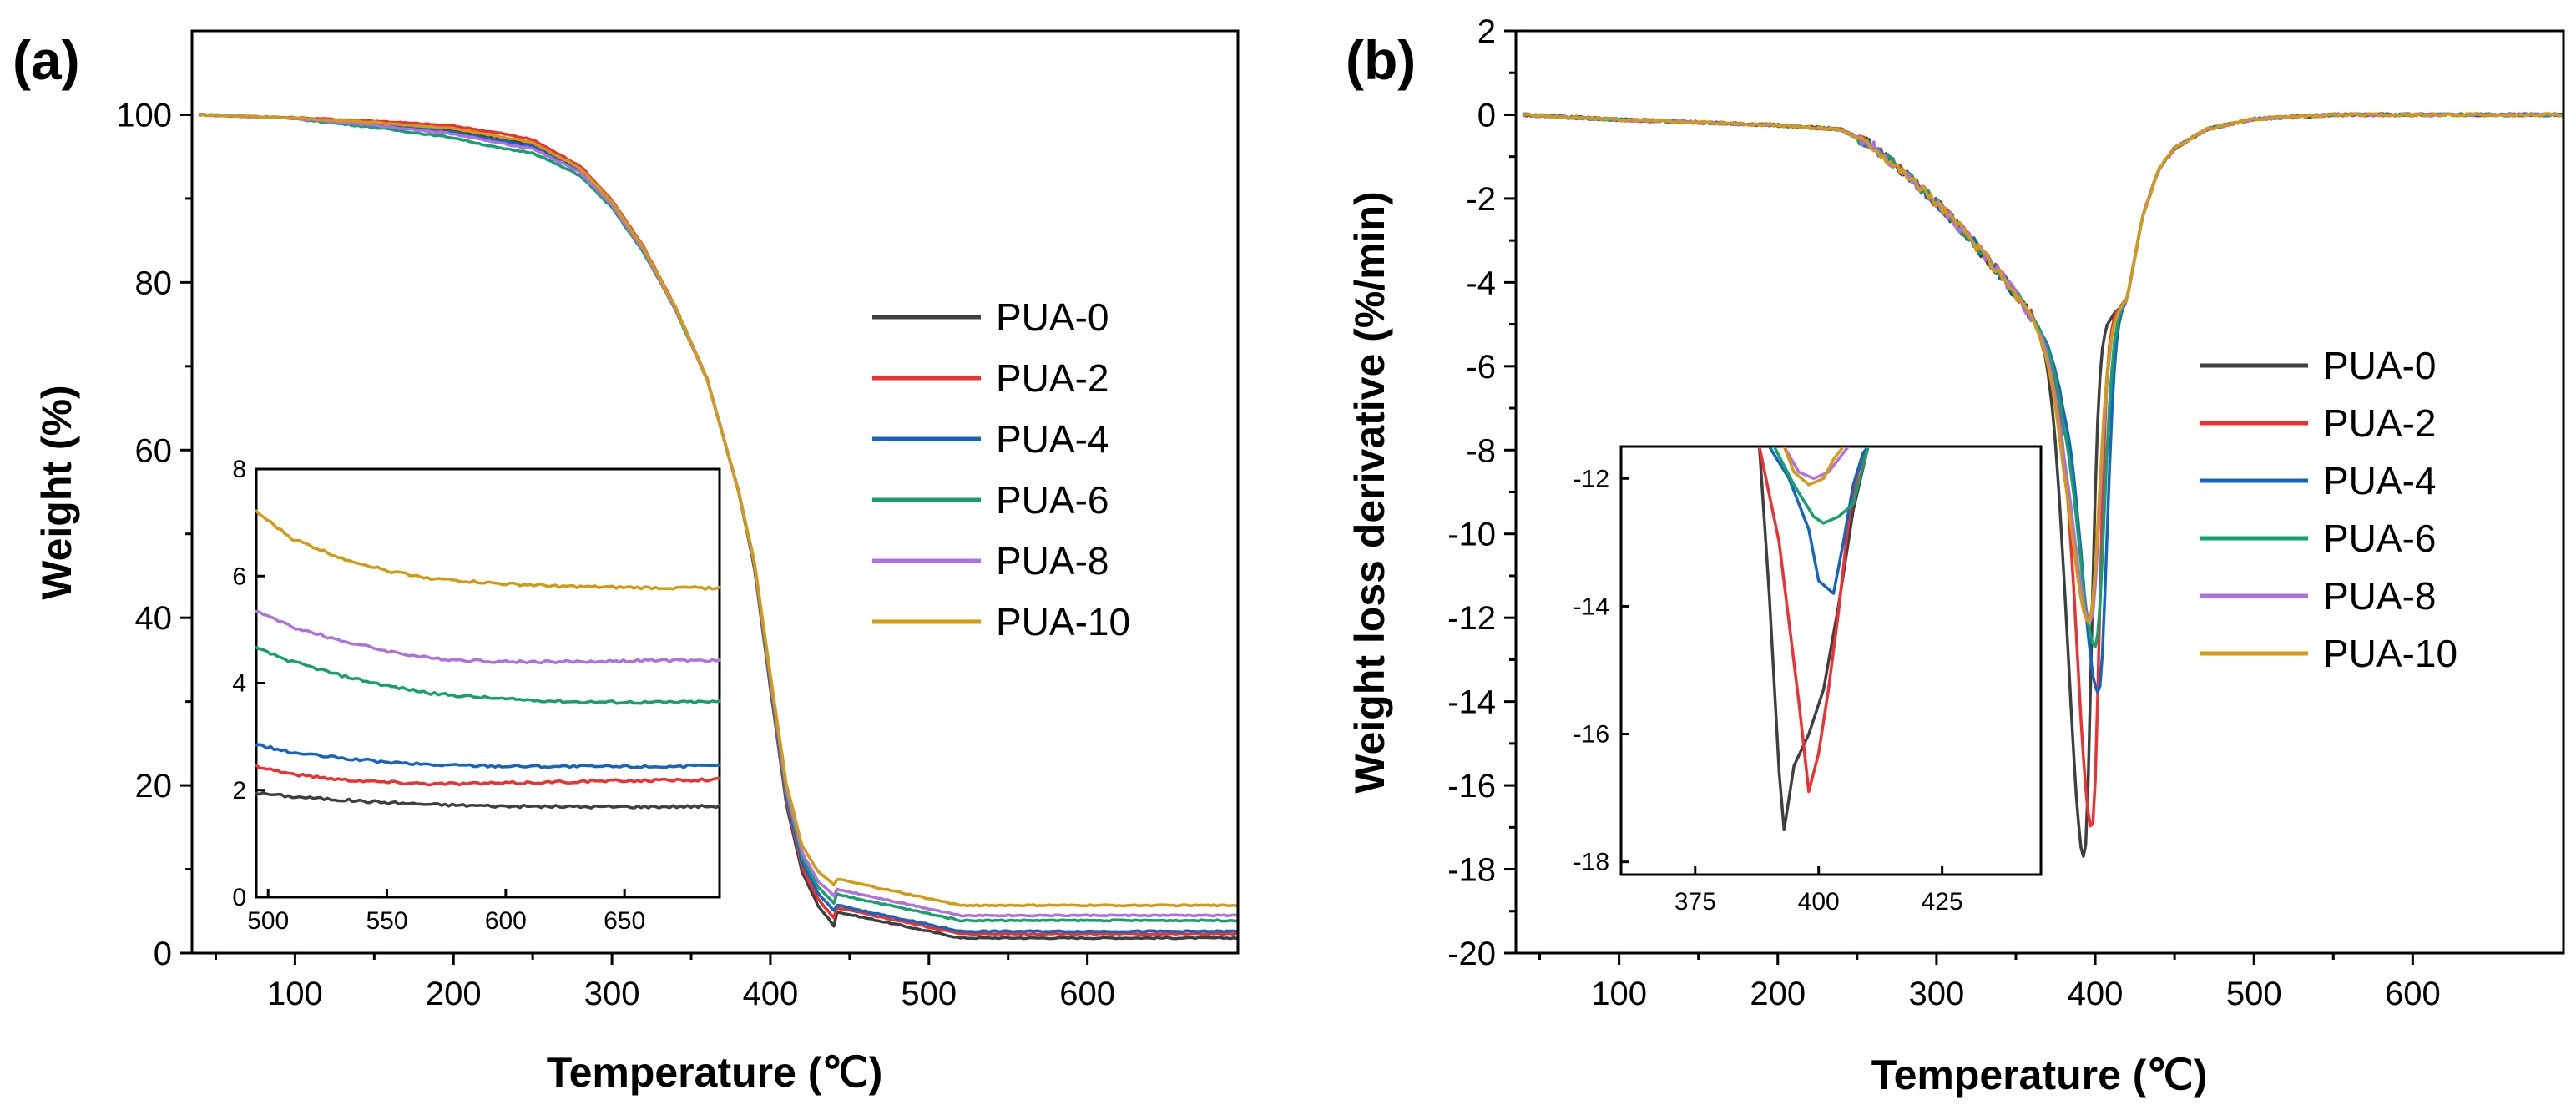 Image resolution: width=2576 pixels, height=1115 pixels. What do you see at coordinates (715, 1072) in the screenshot?
I see `panel-a-x-axis-label: Temperature (℃)` at bounding box center [715, 1072].